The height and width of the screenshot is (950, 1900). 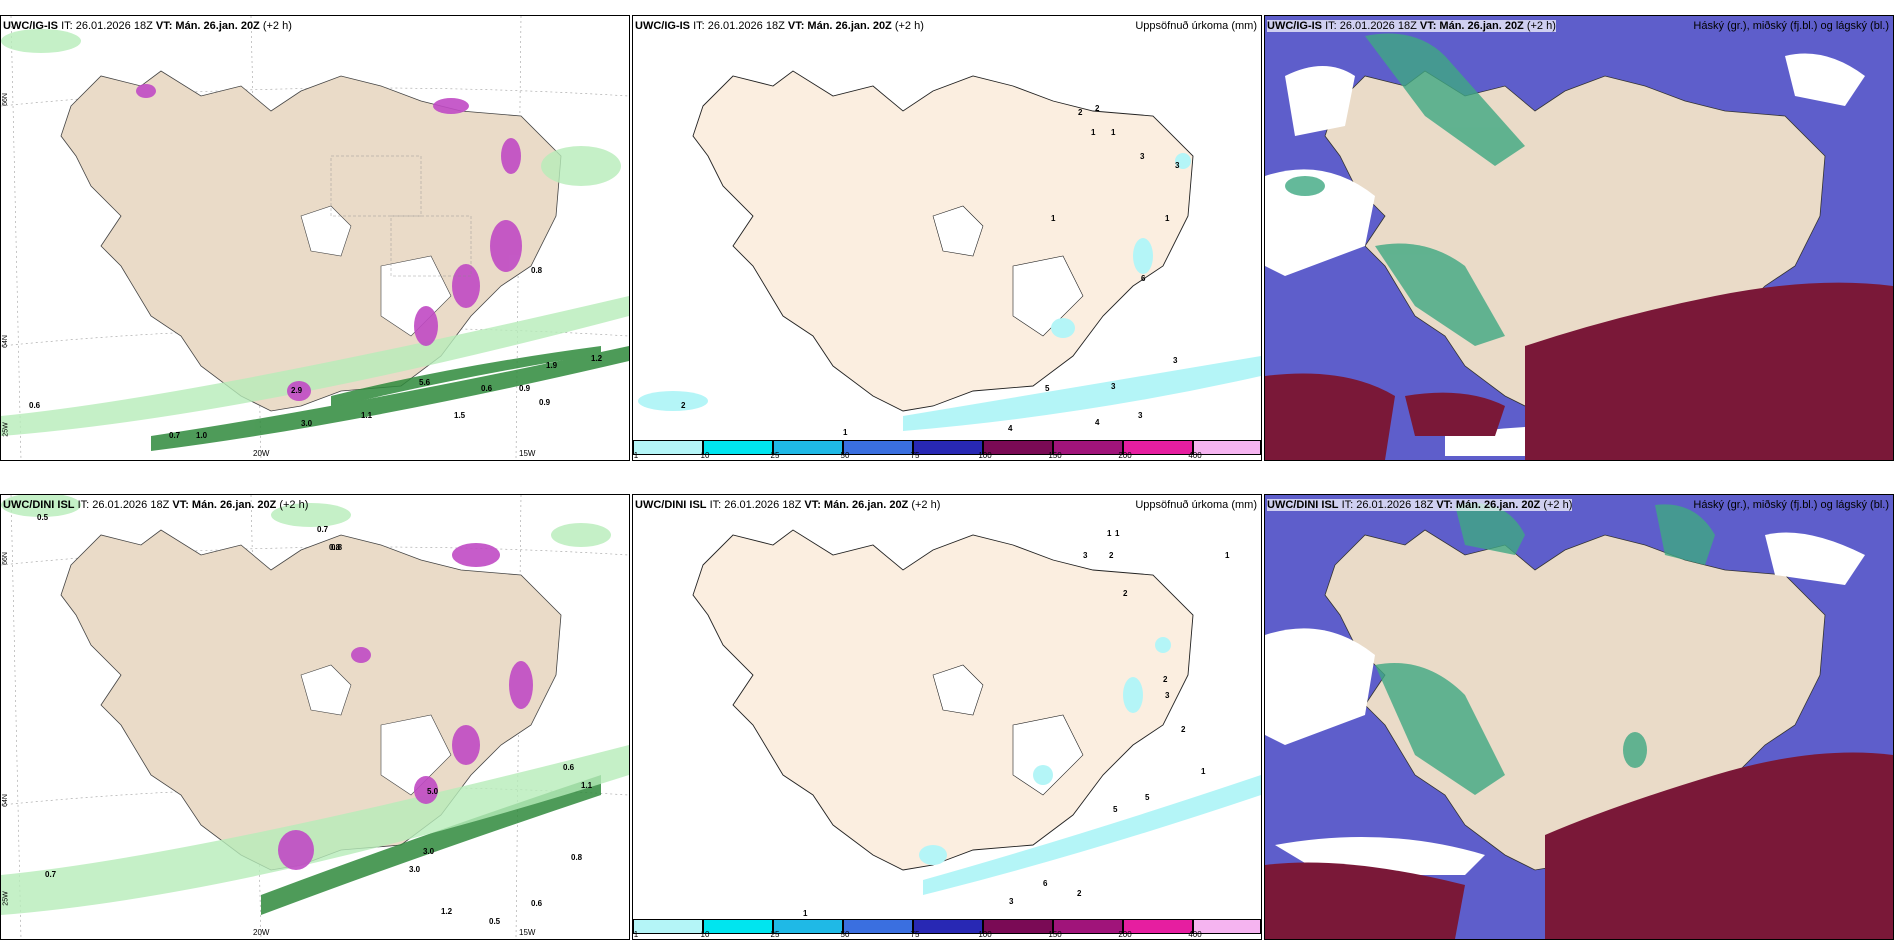 What do you see at coordinates (636, 934) in the screenshot?
I see `colorbar-tick: 1` at bounding box center [636, 934].